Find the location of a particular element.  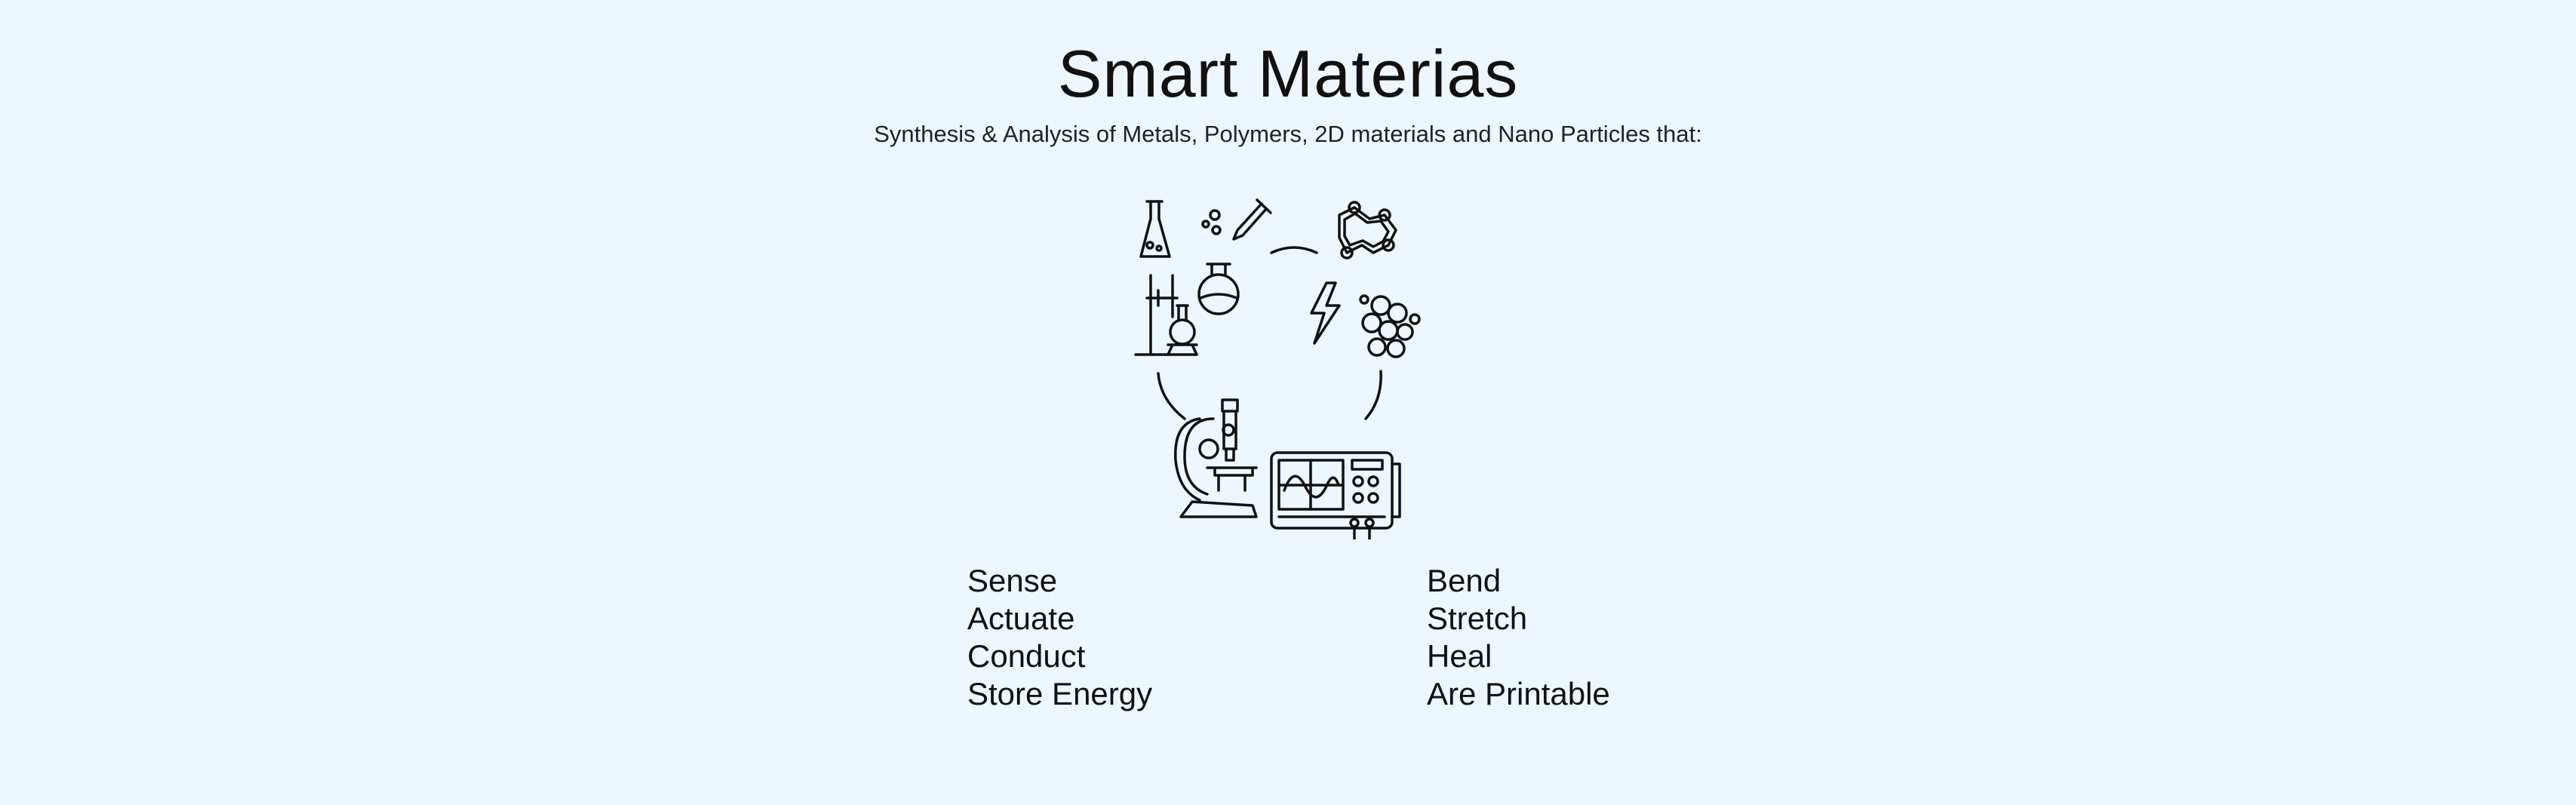

page-title: Smart Materias is located at coordinates (1288, 73).